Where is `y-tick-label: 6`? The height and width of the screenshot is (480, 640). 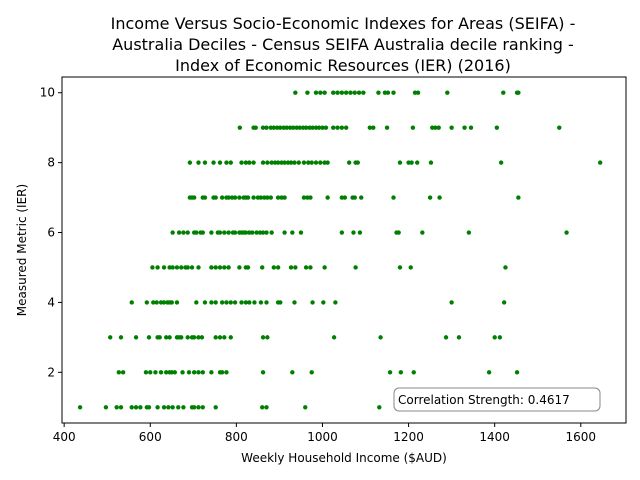 y-tick-label: 6 is located at coordinates (51, 233).